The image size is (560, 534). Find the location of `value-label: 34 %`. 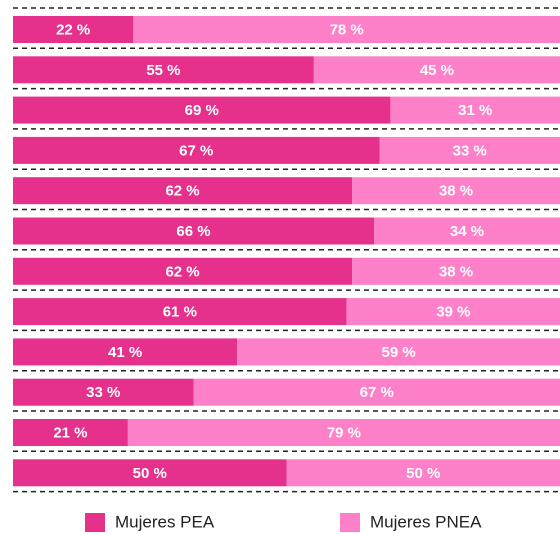

value-label: 34 % is located at coordinates (467, 231).